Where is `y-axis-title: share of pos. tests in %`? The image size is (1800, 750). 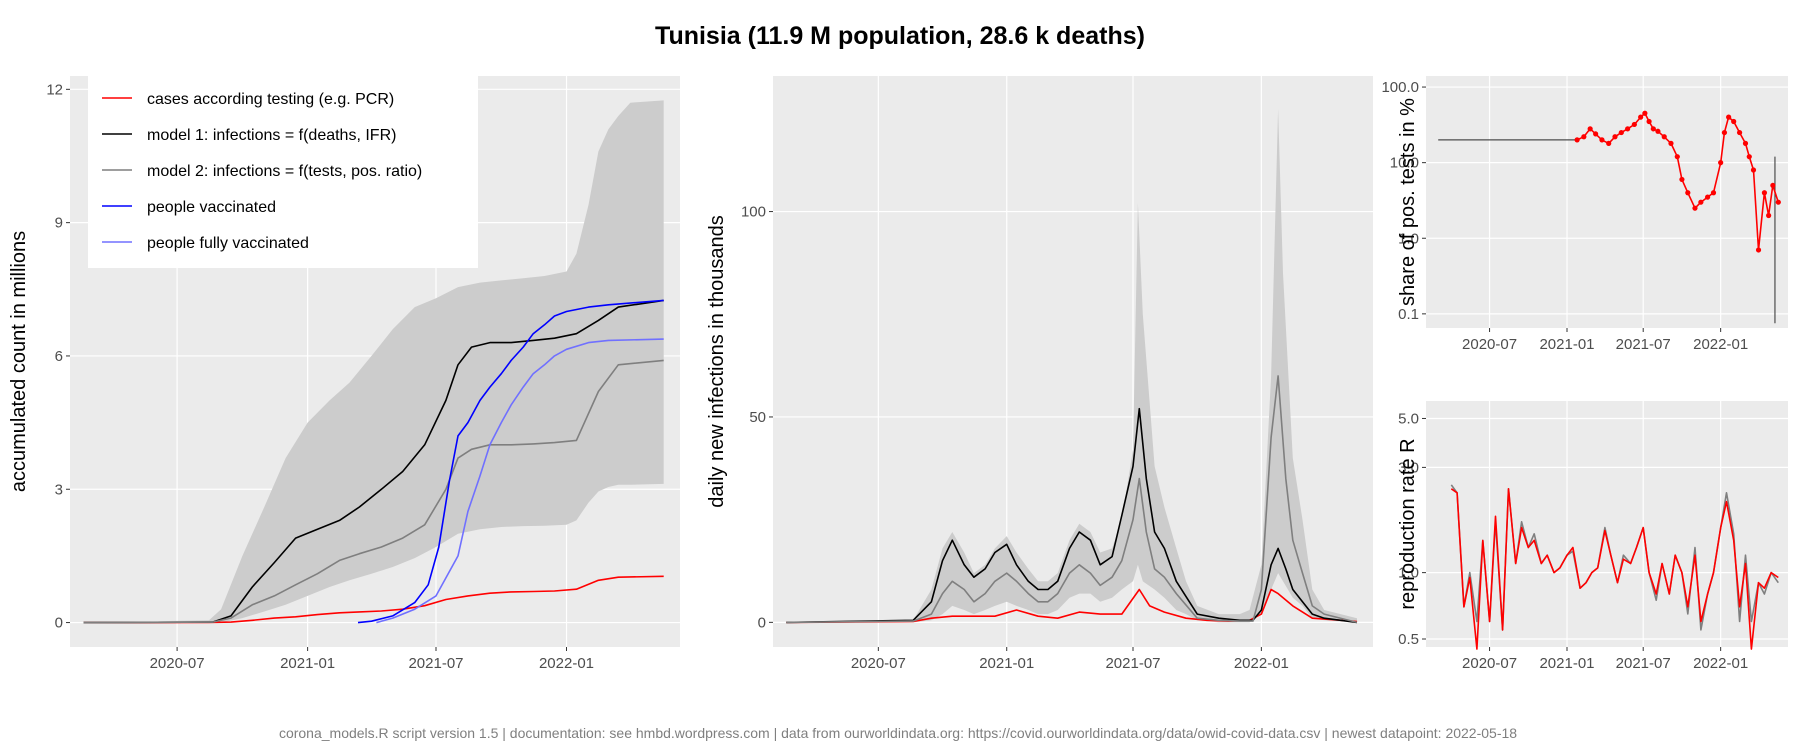
y-axis-title: share of pos. tests in % is located at coordinates (1408, 202).